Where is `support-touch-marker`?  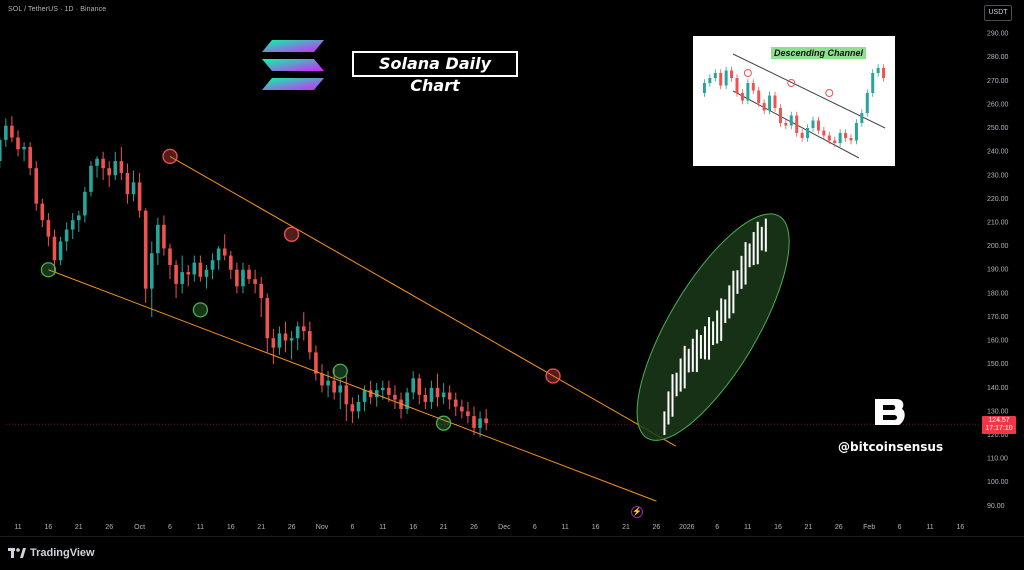 support-touch-marker is located at coordinates (48, 270).